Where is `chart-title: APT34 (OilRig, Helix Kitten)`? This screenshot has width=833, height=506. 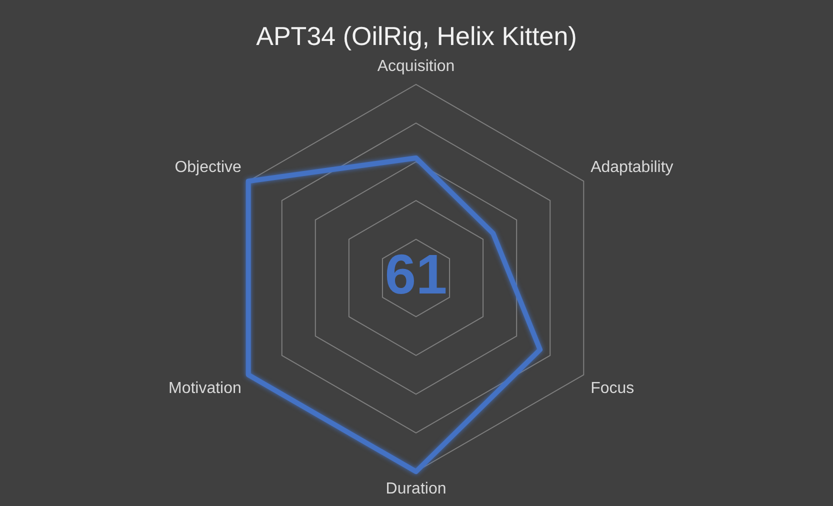
chart-title: APT34 (OilRig, Helix Kitten) is located at coordinates (416, 35).